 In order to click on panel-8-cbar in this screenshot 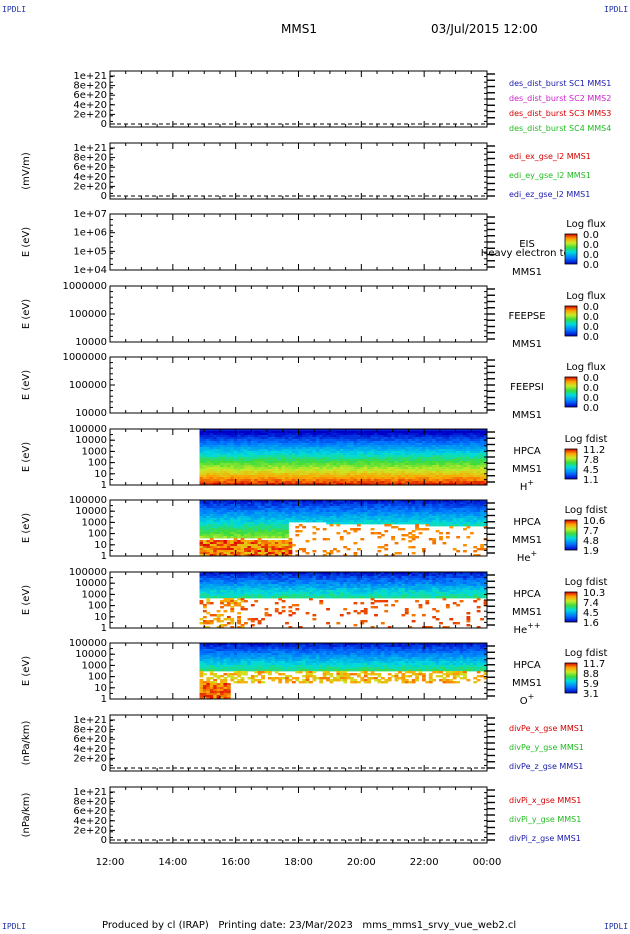, I will do `click(571, 678)`.